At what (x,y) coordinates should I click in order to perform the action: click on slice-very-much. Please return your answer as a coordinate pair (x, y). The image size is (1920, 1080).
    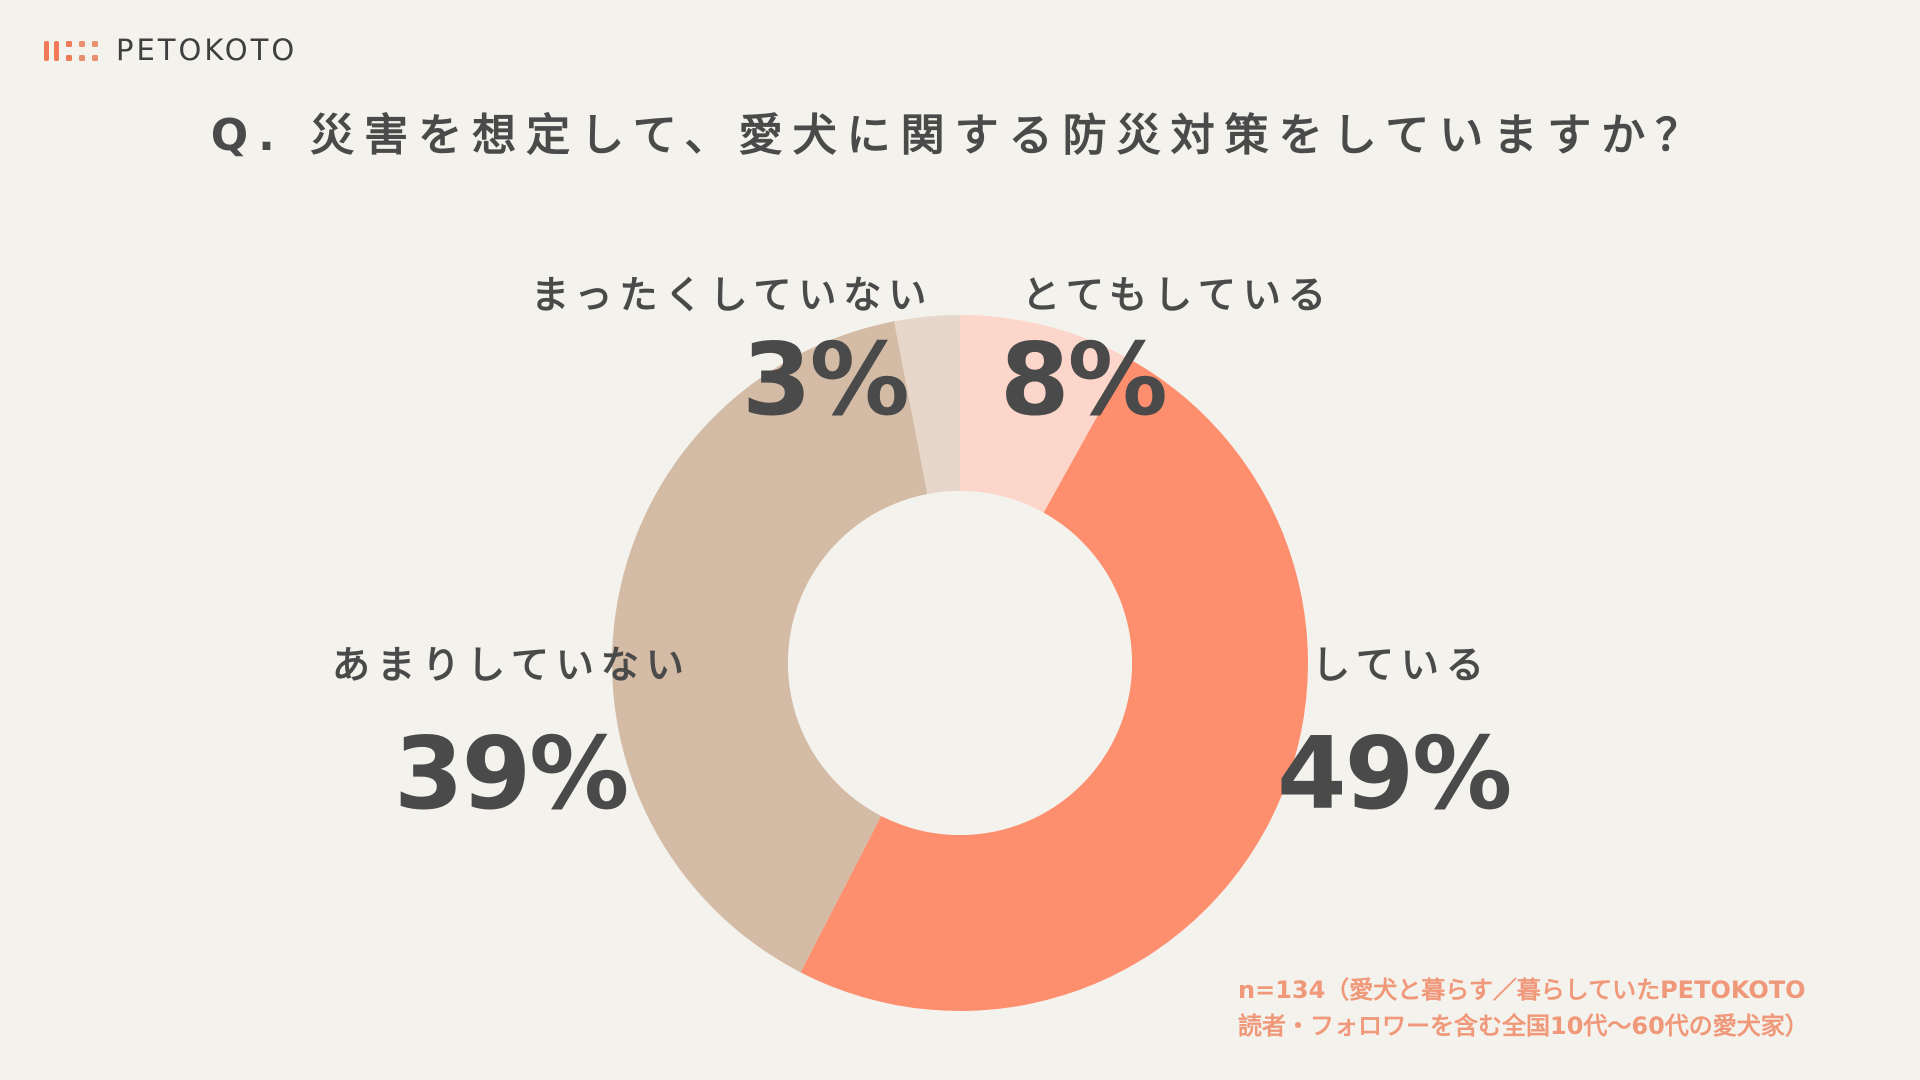
    Looking at the image, I should click on (1045, 414).